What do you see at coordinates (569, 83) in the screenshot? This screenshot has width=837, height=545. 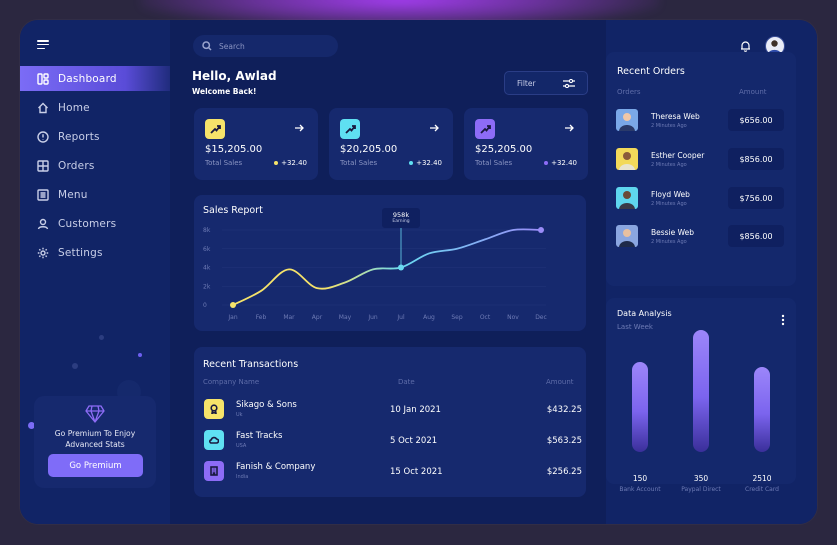 I see `sliders-icon` at bounding box center [569, 83].